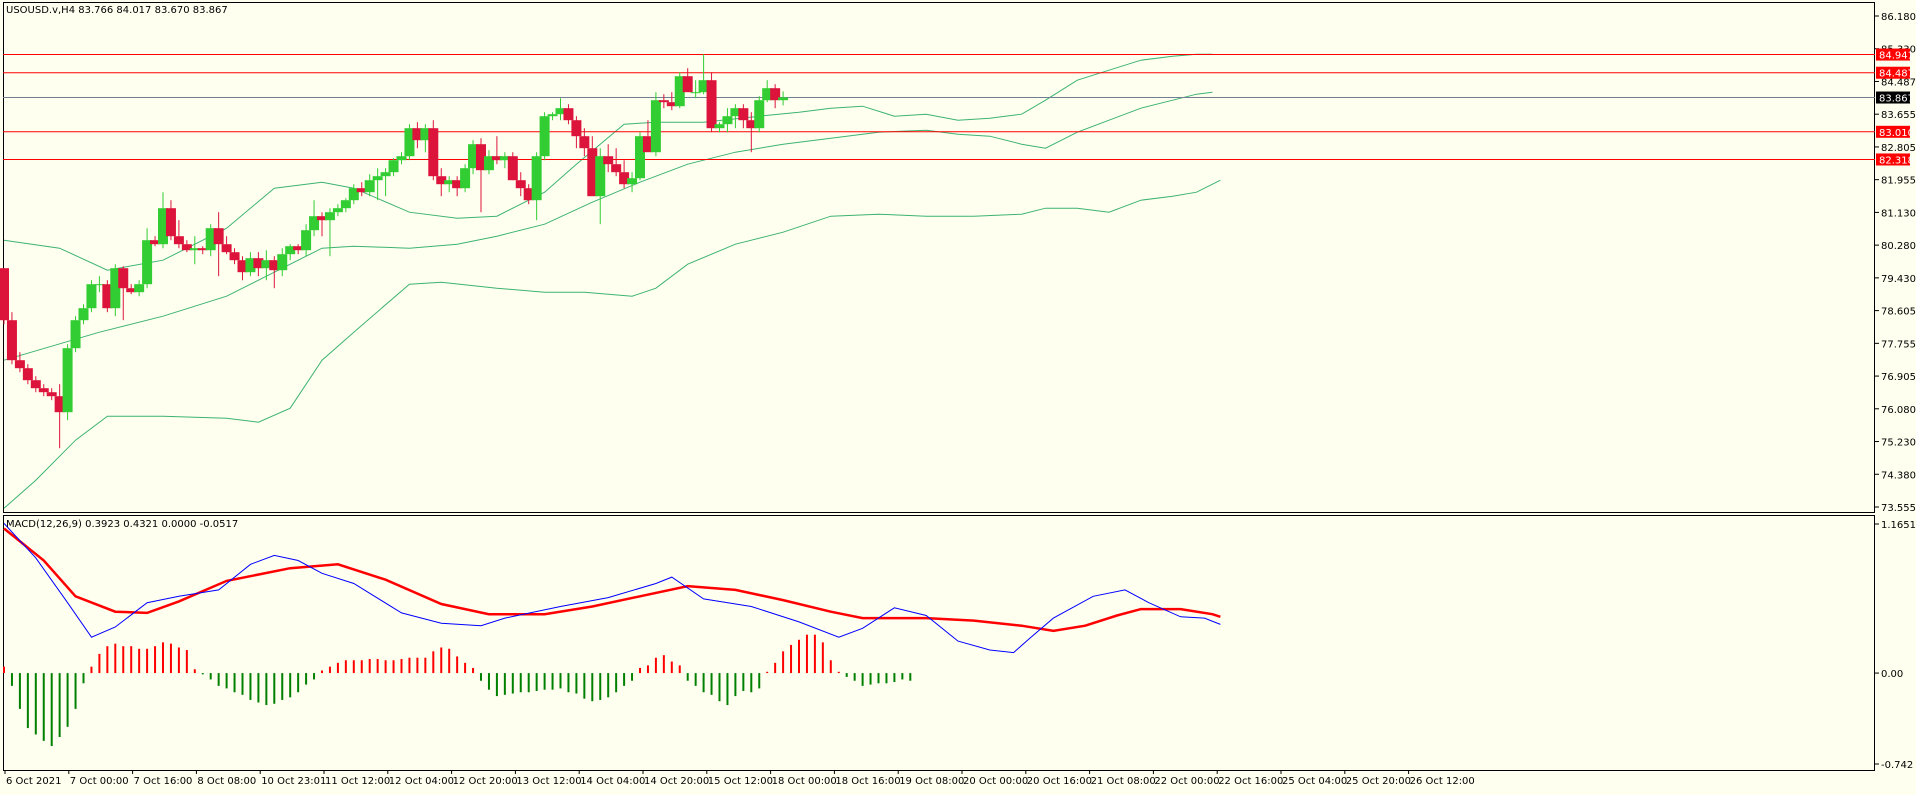 Image resolution: width=1916 pixels, height=795 pixels. What do you see at coordinates (931, 781) in the screenshot?
I see `x-tick-label: 19 Oct 08:00` at bounding box center [931, 781].